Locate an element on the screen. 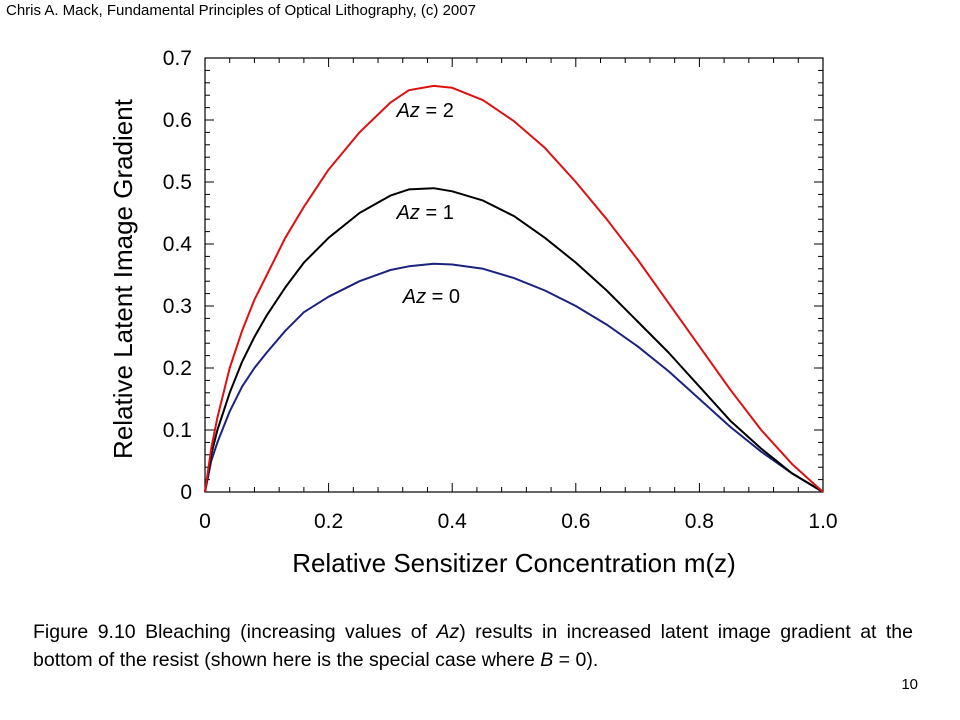 Image resolution: width=960 pixels, height=720 pixels. y-axis-title: Relative Latent Image Gradient is located at coordinates (123, 278).